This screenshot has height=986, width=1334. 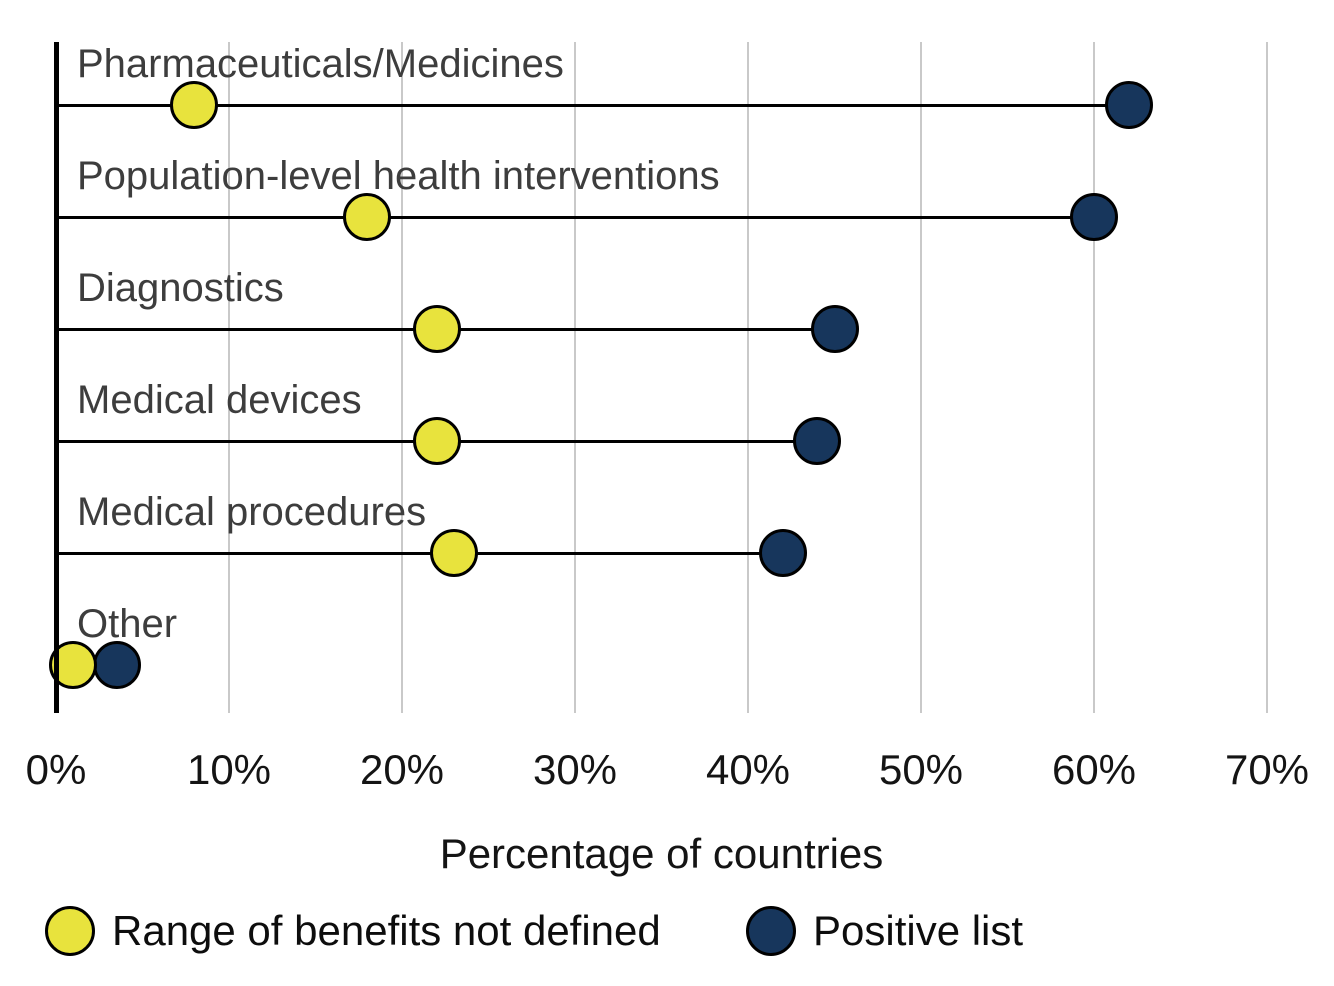 I want to click on x-tick-label: 40%, so click(x=748, y=769).